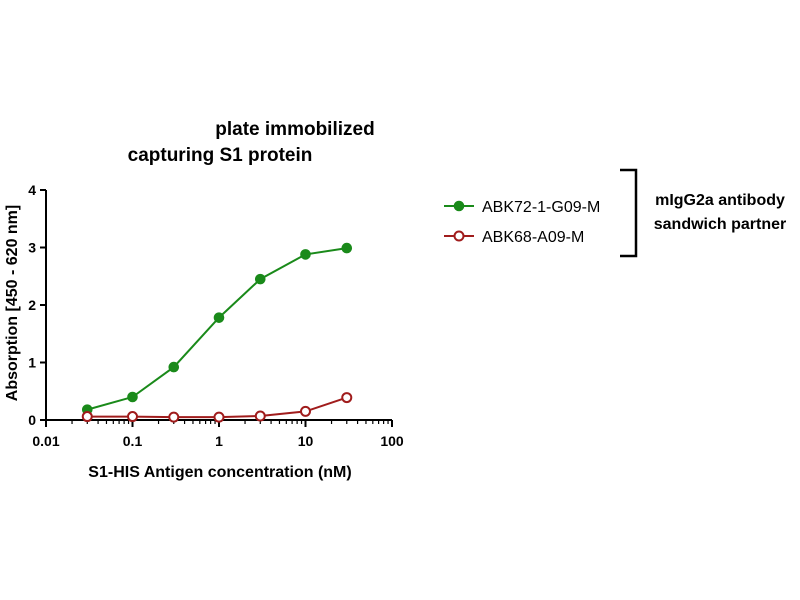 The image size is (800, 600). I want to click on bracket-label-line-1: mIgG2a antibody, so click(720, 200).